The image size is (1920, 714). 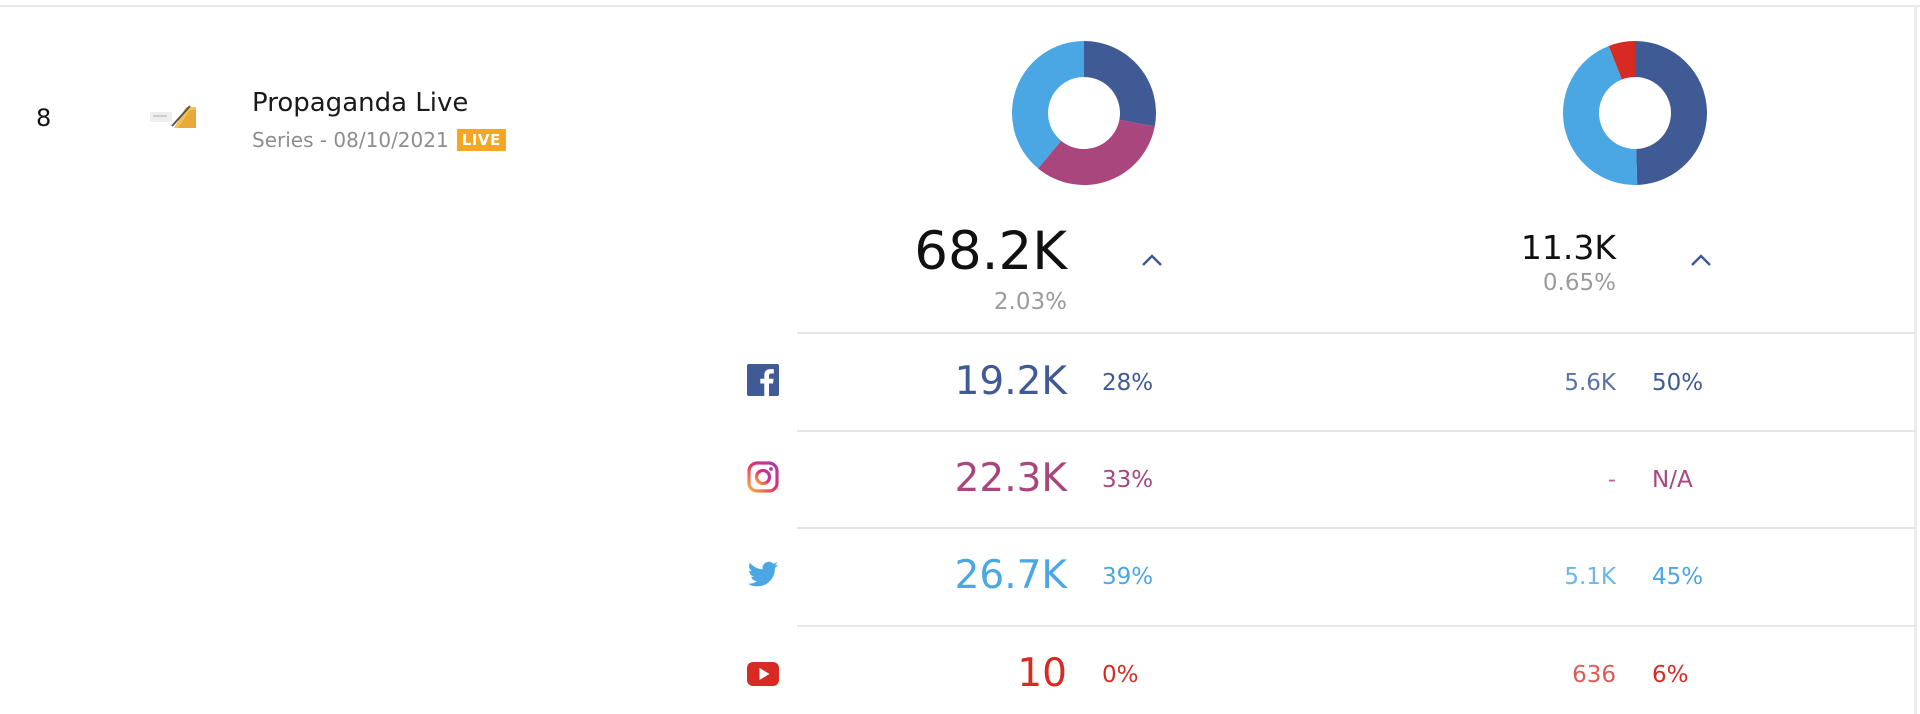 I want to click on twitter-secondary-share: 45%, so click(x=1678, y=577).